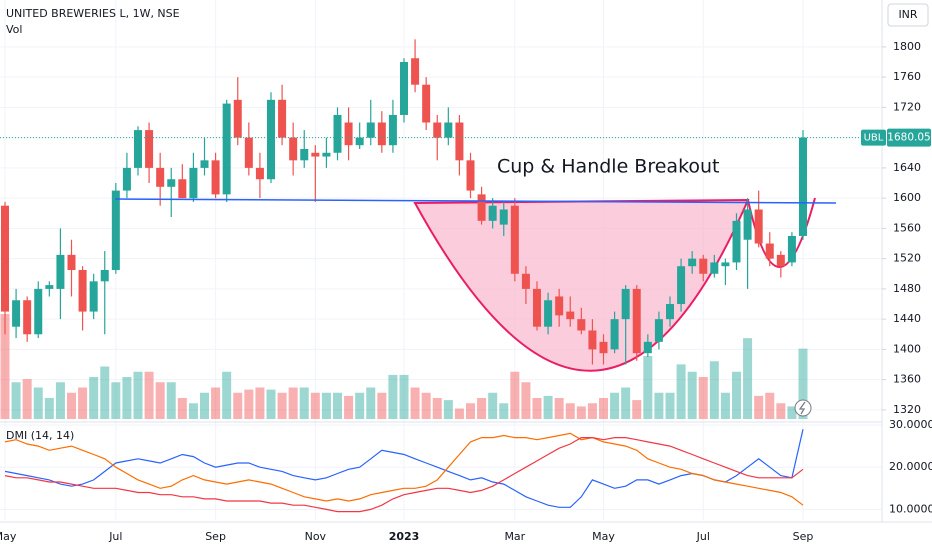  I want to click on y-tick-label: 1480, so click(907, 288).